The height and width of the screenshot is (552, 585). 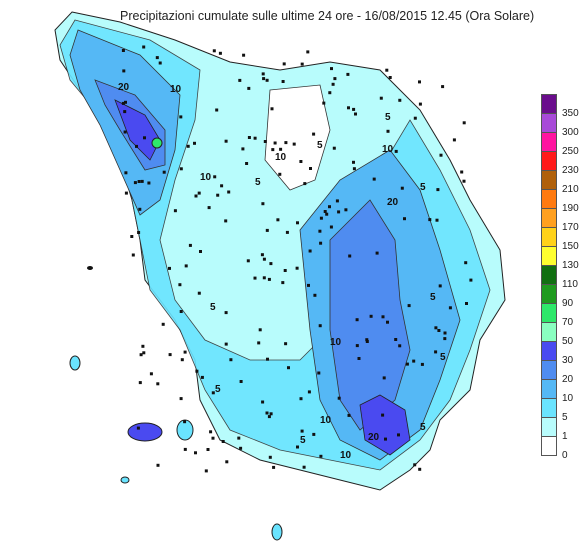 I want to click on island-pianosa, so click(x=125, y=480).